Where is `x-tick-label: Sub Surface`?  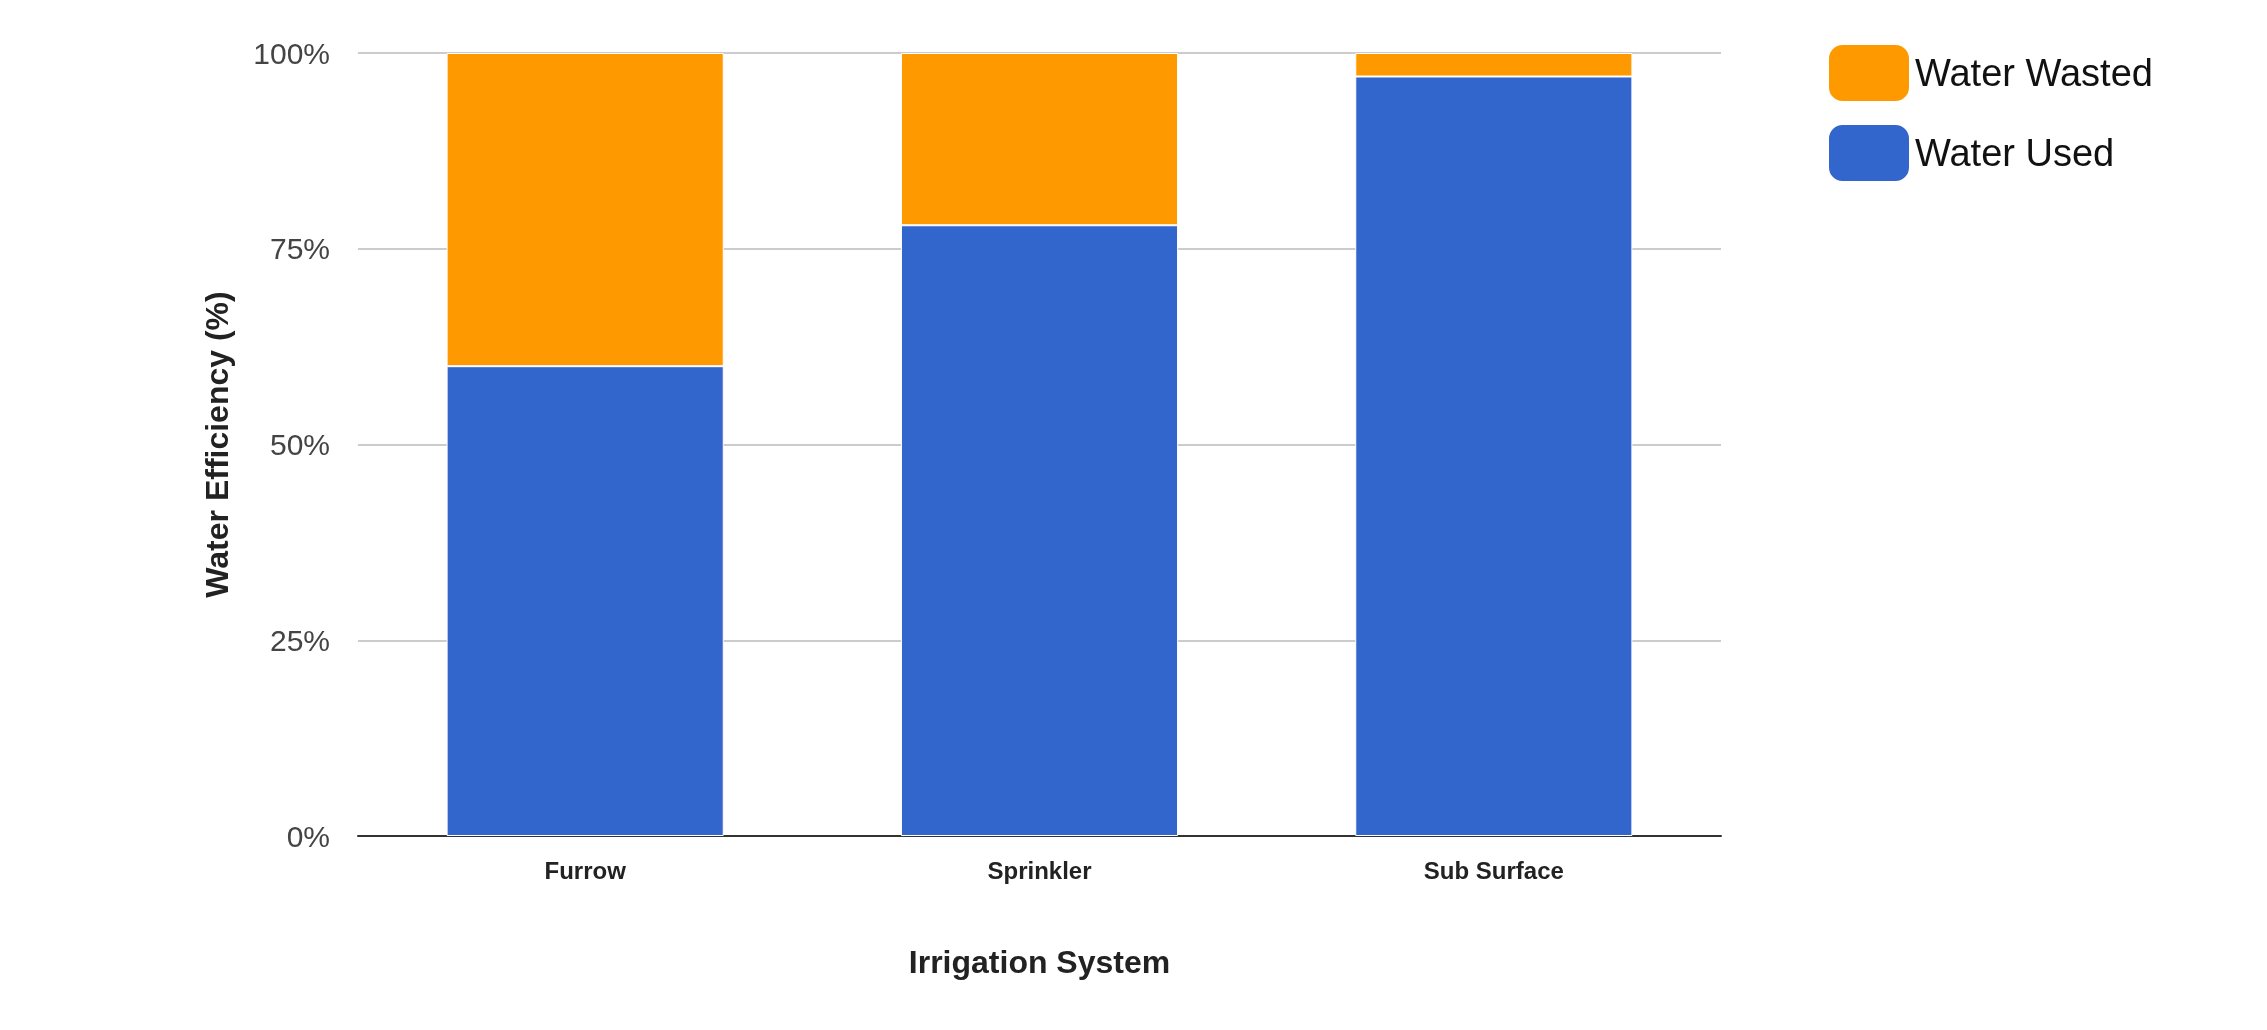
x-tick-label: Sub Surface is located at coordinates (1493, 870).